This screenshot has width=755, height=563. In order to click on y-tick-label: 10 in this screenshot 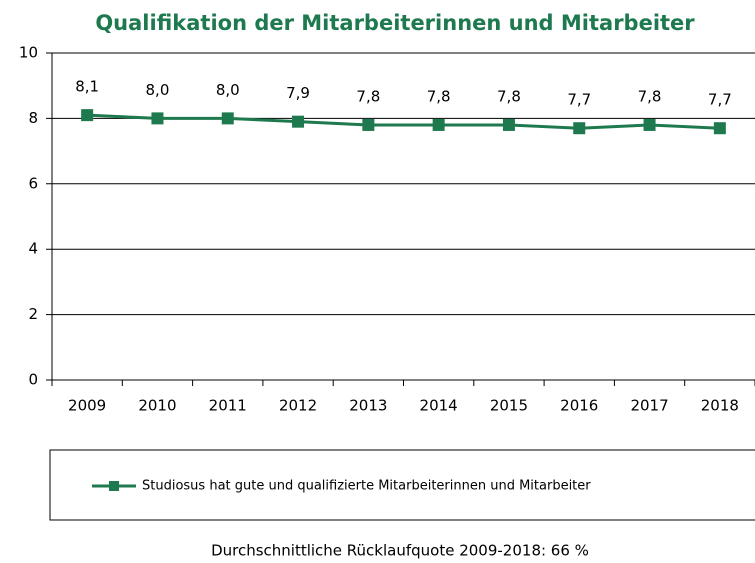, I will do `click(28, 53)`.